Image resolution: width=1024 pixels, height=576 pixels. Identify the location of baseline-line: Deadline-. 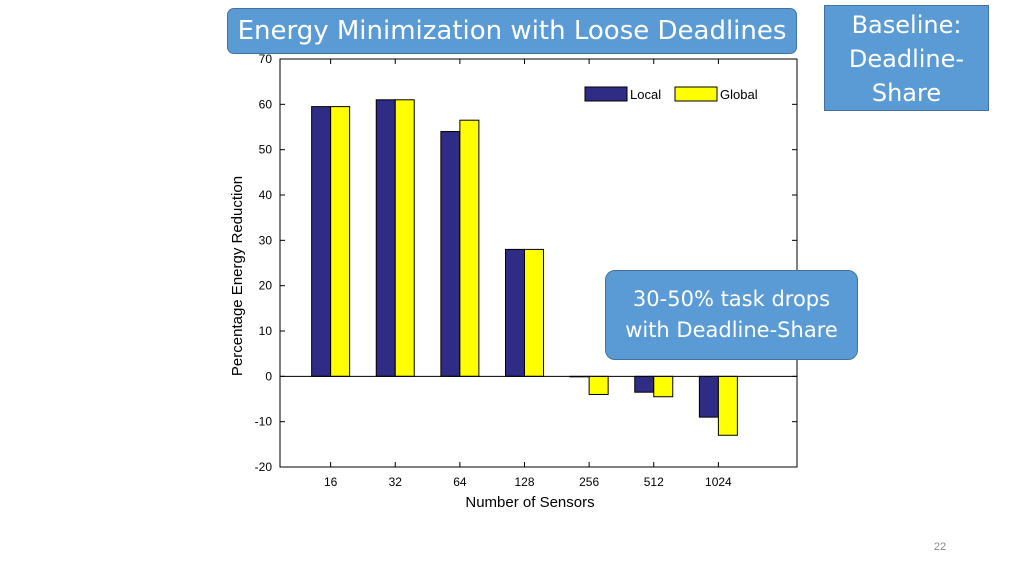
(906, 59).